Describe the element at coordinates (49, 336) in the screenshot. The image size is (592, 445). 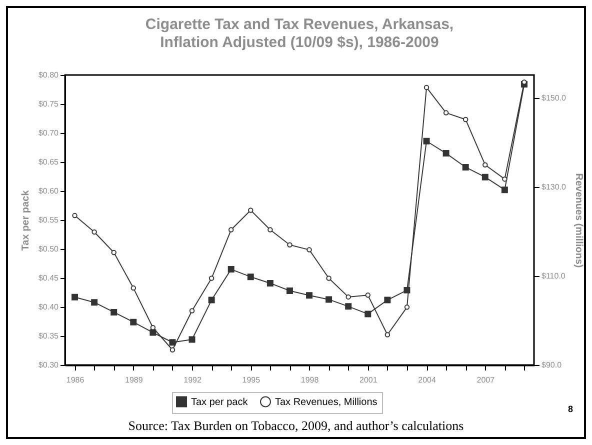
I see `y-tick-label: $0.35` at that location.